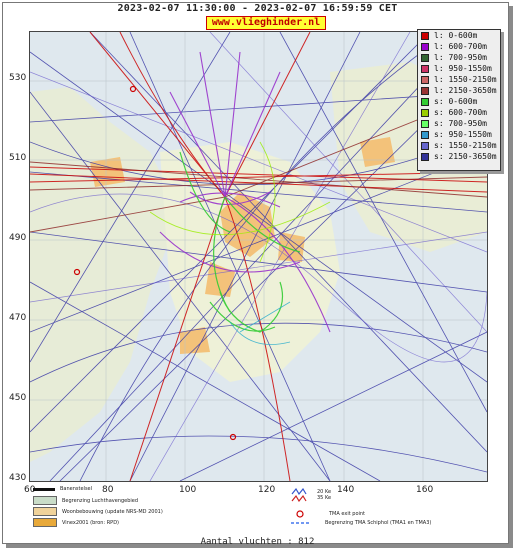 The image size is (515, 550). I want to click on legend-item: l: 700-950m, so click(459, 57).